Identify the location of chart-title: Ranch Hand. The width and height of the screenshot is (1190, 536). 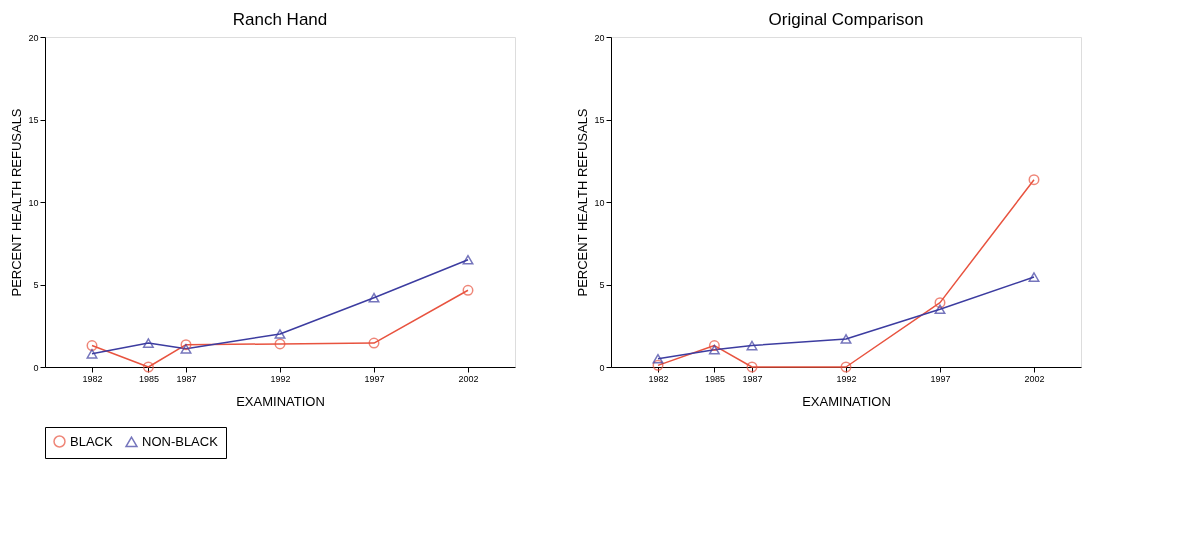
(280, 19).